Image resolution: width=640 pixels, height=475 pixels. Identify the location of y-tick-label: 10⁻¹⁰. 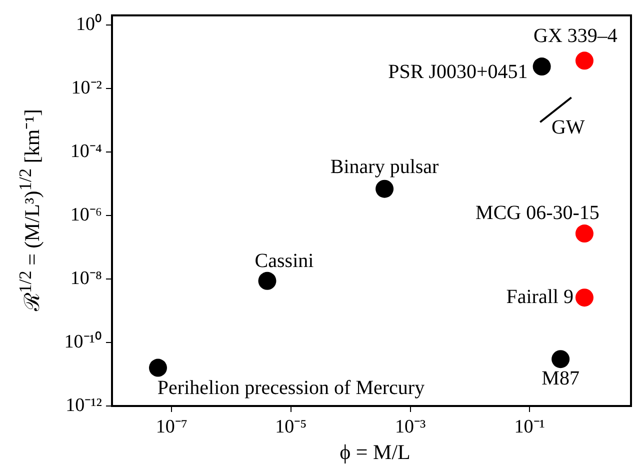
(83, 341).